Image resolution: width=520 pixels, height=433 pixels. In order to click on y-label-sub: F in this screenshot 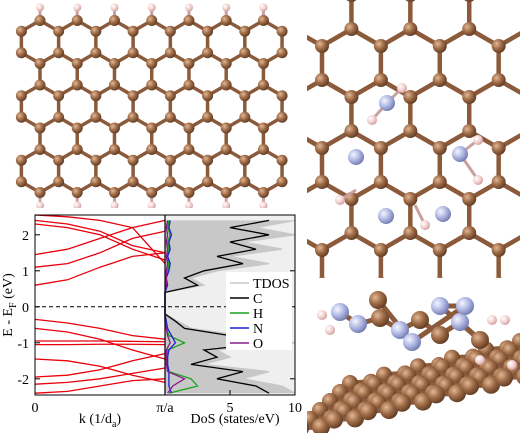, I will do `click(13, 305)`.